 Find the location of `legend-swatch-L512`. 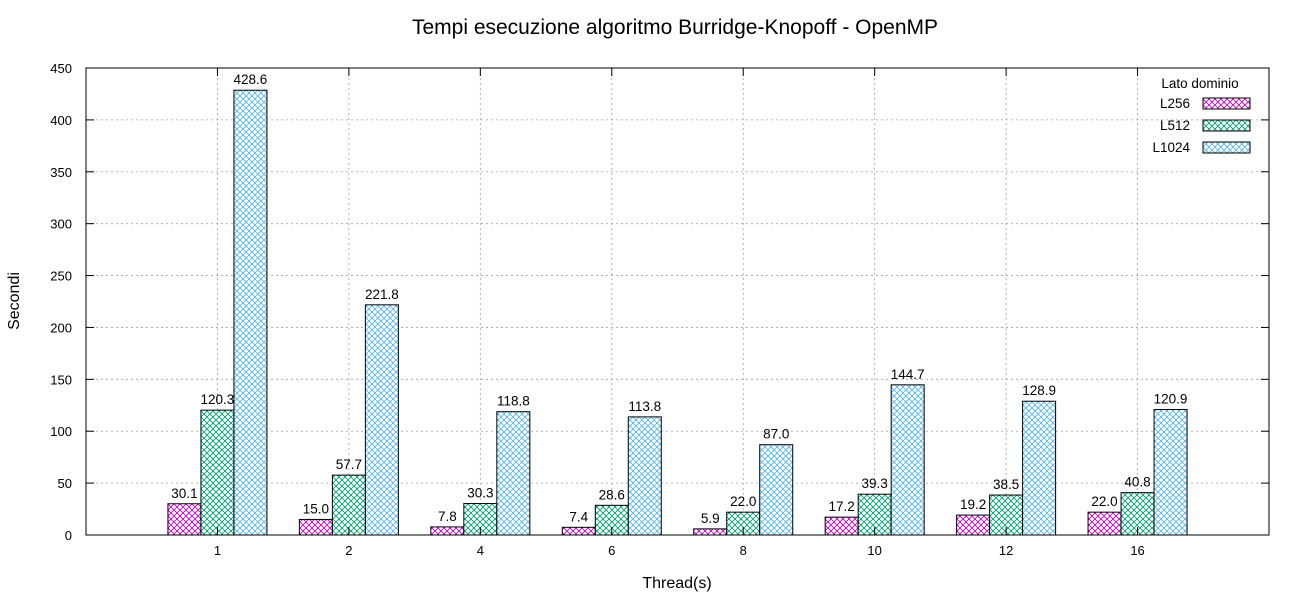

legend-swatch-L512 is located at coordinates (1226, 125).